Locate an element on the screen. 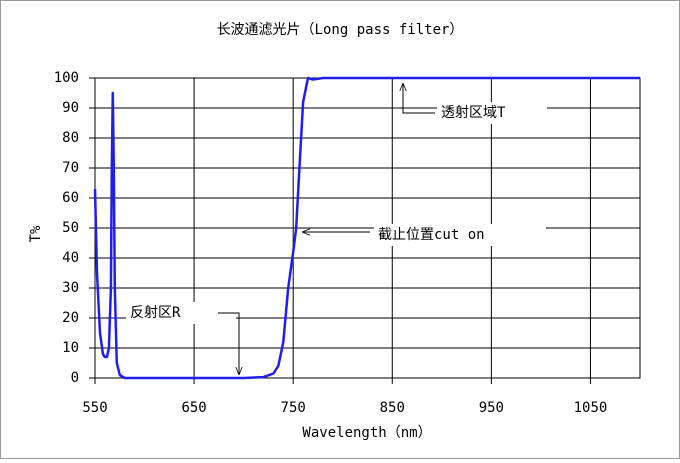 The width and height of the screenshot is (680, 463). x-tick-label: 1050 is located at coordinates (591, 408).